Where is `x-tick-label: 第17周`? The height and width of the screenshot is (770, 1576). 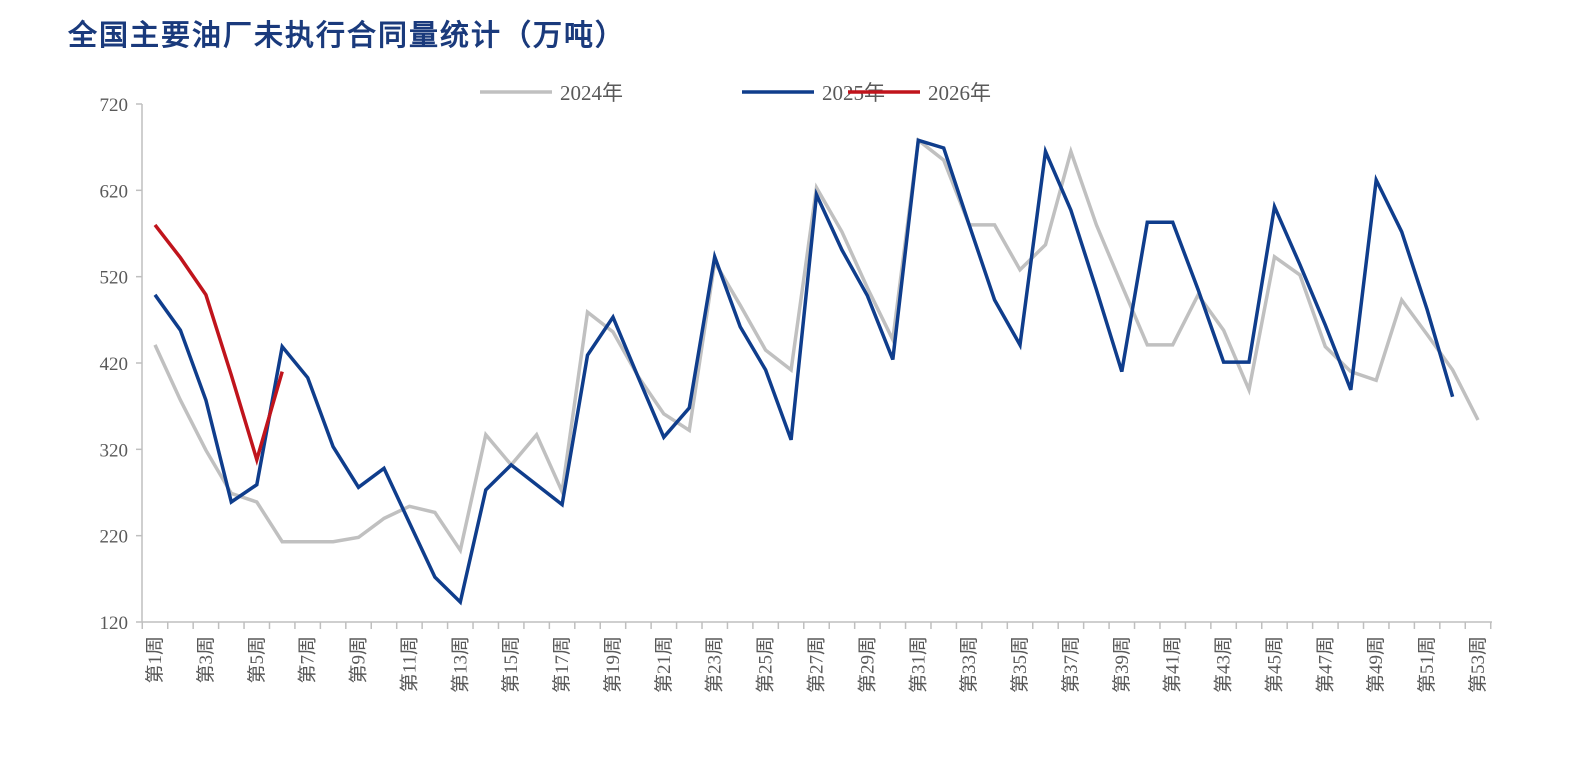
x-tick-label: 第17周 is located at coordinates (562, 664).